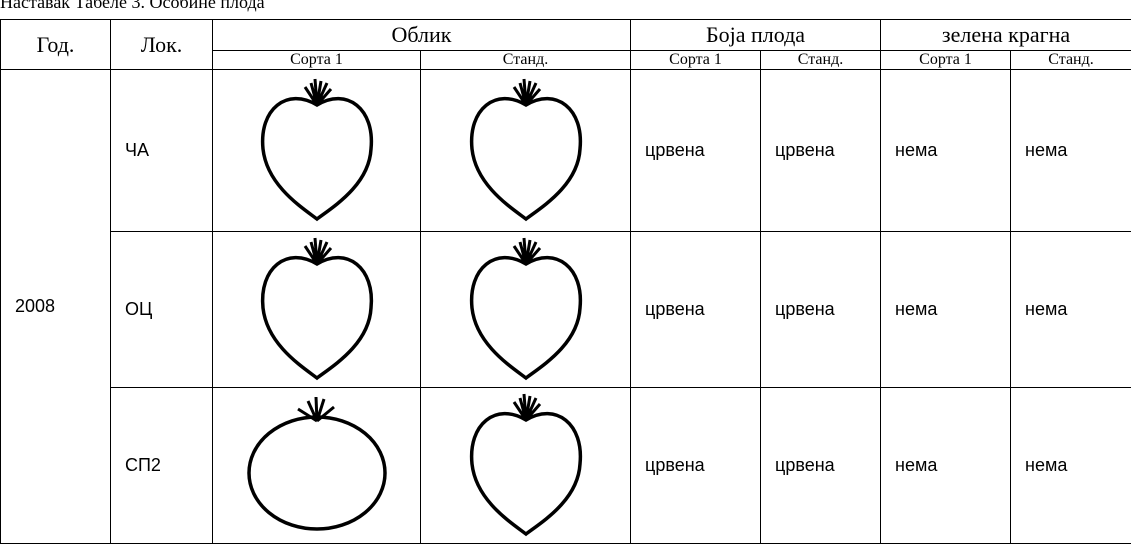  What do you see at coordinates (56, 307) in the screenshot?
I see `year-cell: 2008` at bounding box center [56, 307].